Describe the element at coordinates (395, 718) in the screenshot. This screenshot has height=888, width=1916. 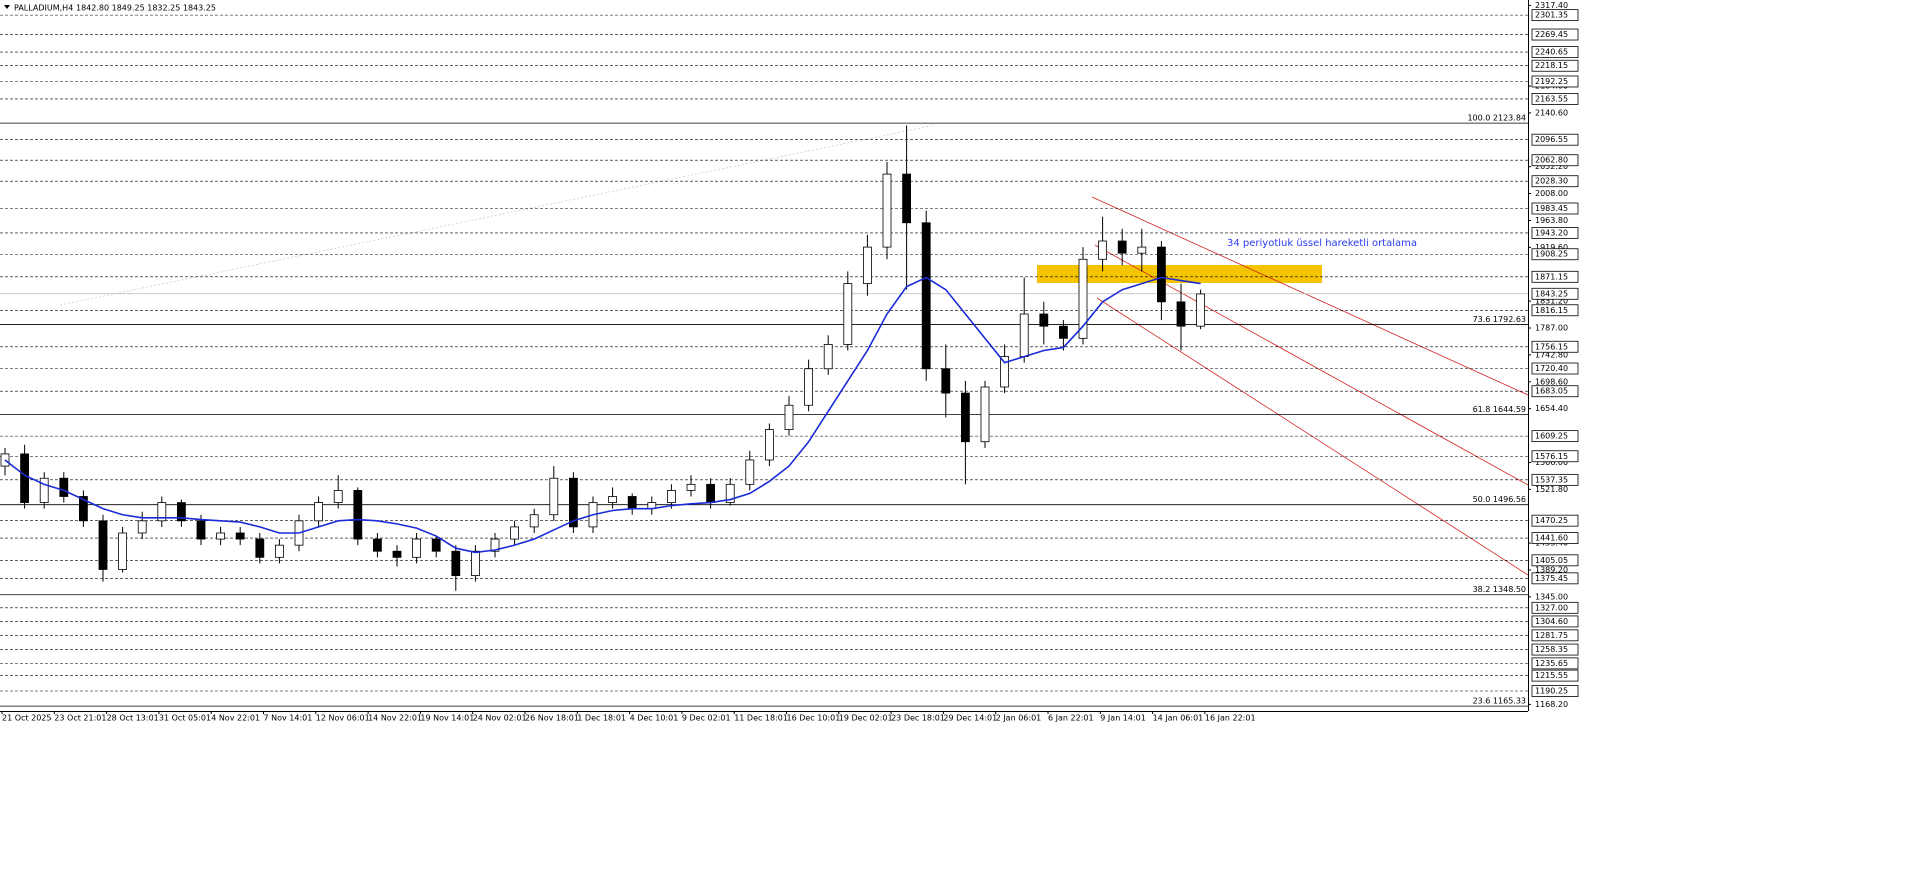
I see `x-tick-label: 14 Nov 22:01` at that location.